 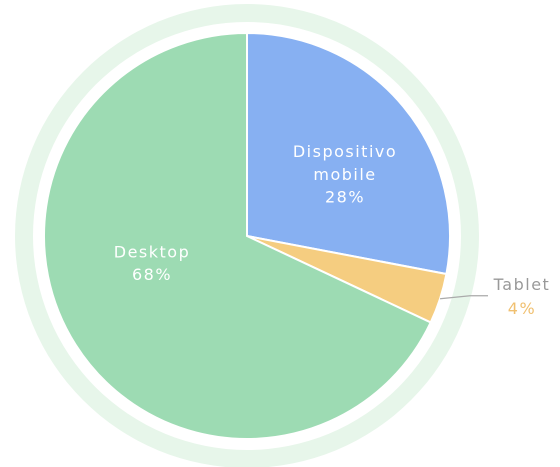 I want to click on slice-value: 68%, so click(x=152, y=274).